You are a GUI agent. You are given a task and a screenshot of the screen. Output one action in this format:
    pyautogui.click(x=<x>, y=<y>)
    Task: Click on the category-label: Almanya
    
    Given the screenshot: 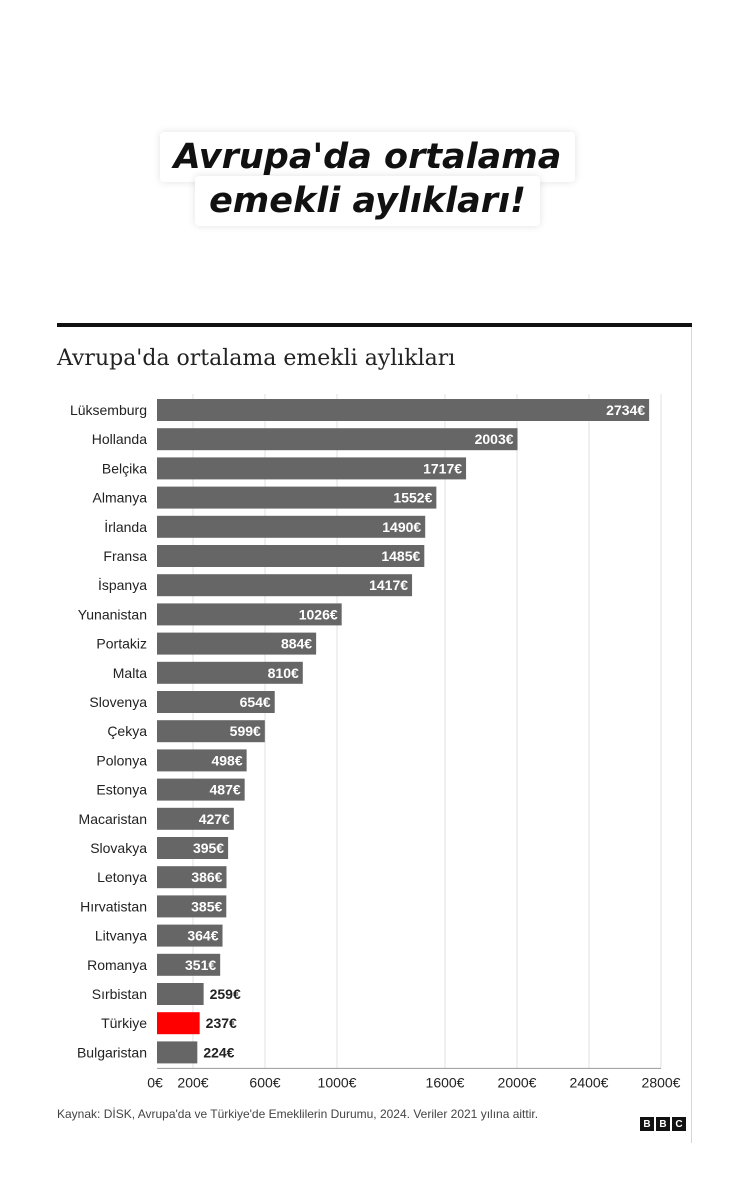 What is the action you would take?
    pyautogui.click(x=120, y=498)
    